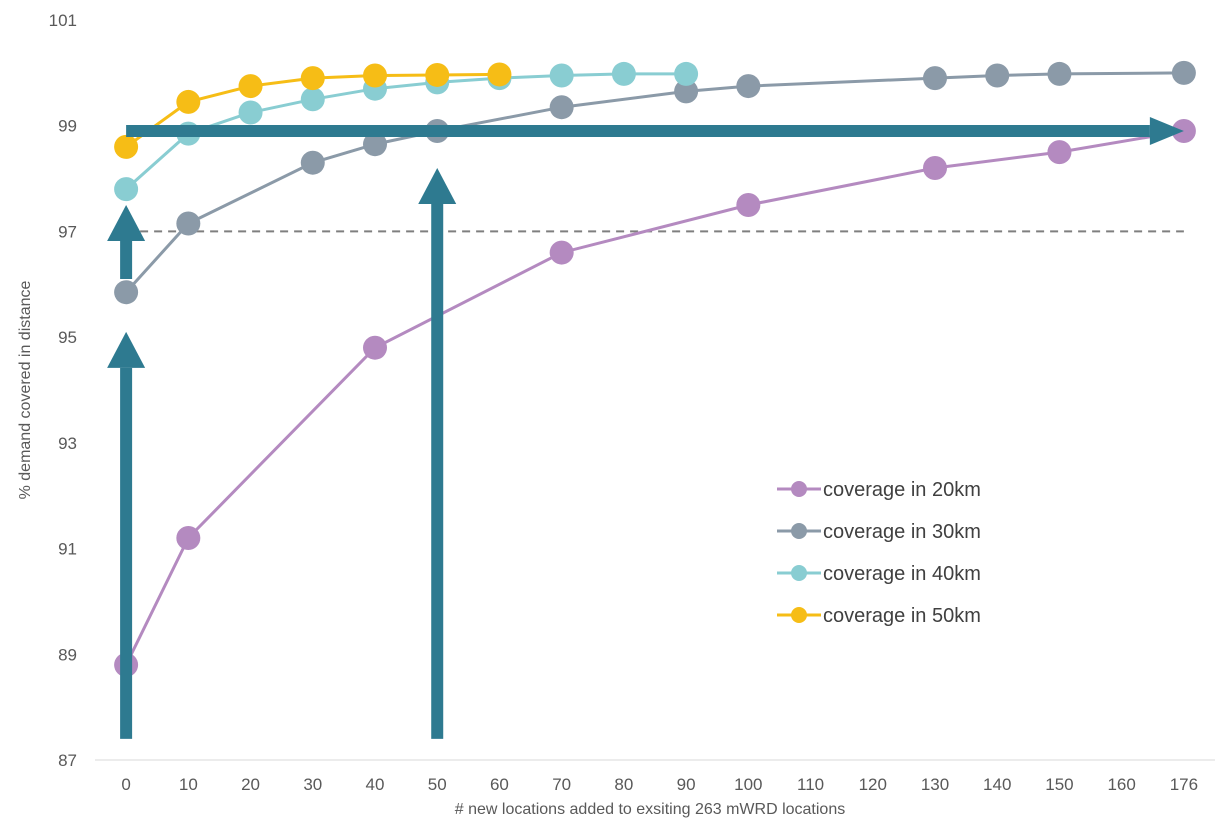 This screenshot has width=1215, height=821. I want to click on x-tick-label: 160, so click(1121, 784).